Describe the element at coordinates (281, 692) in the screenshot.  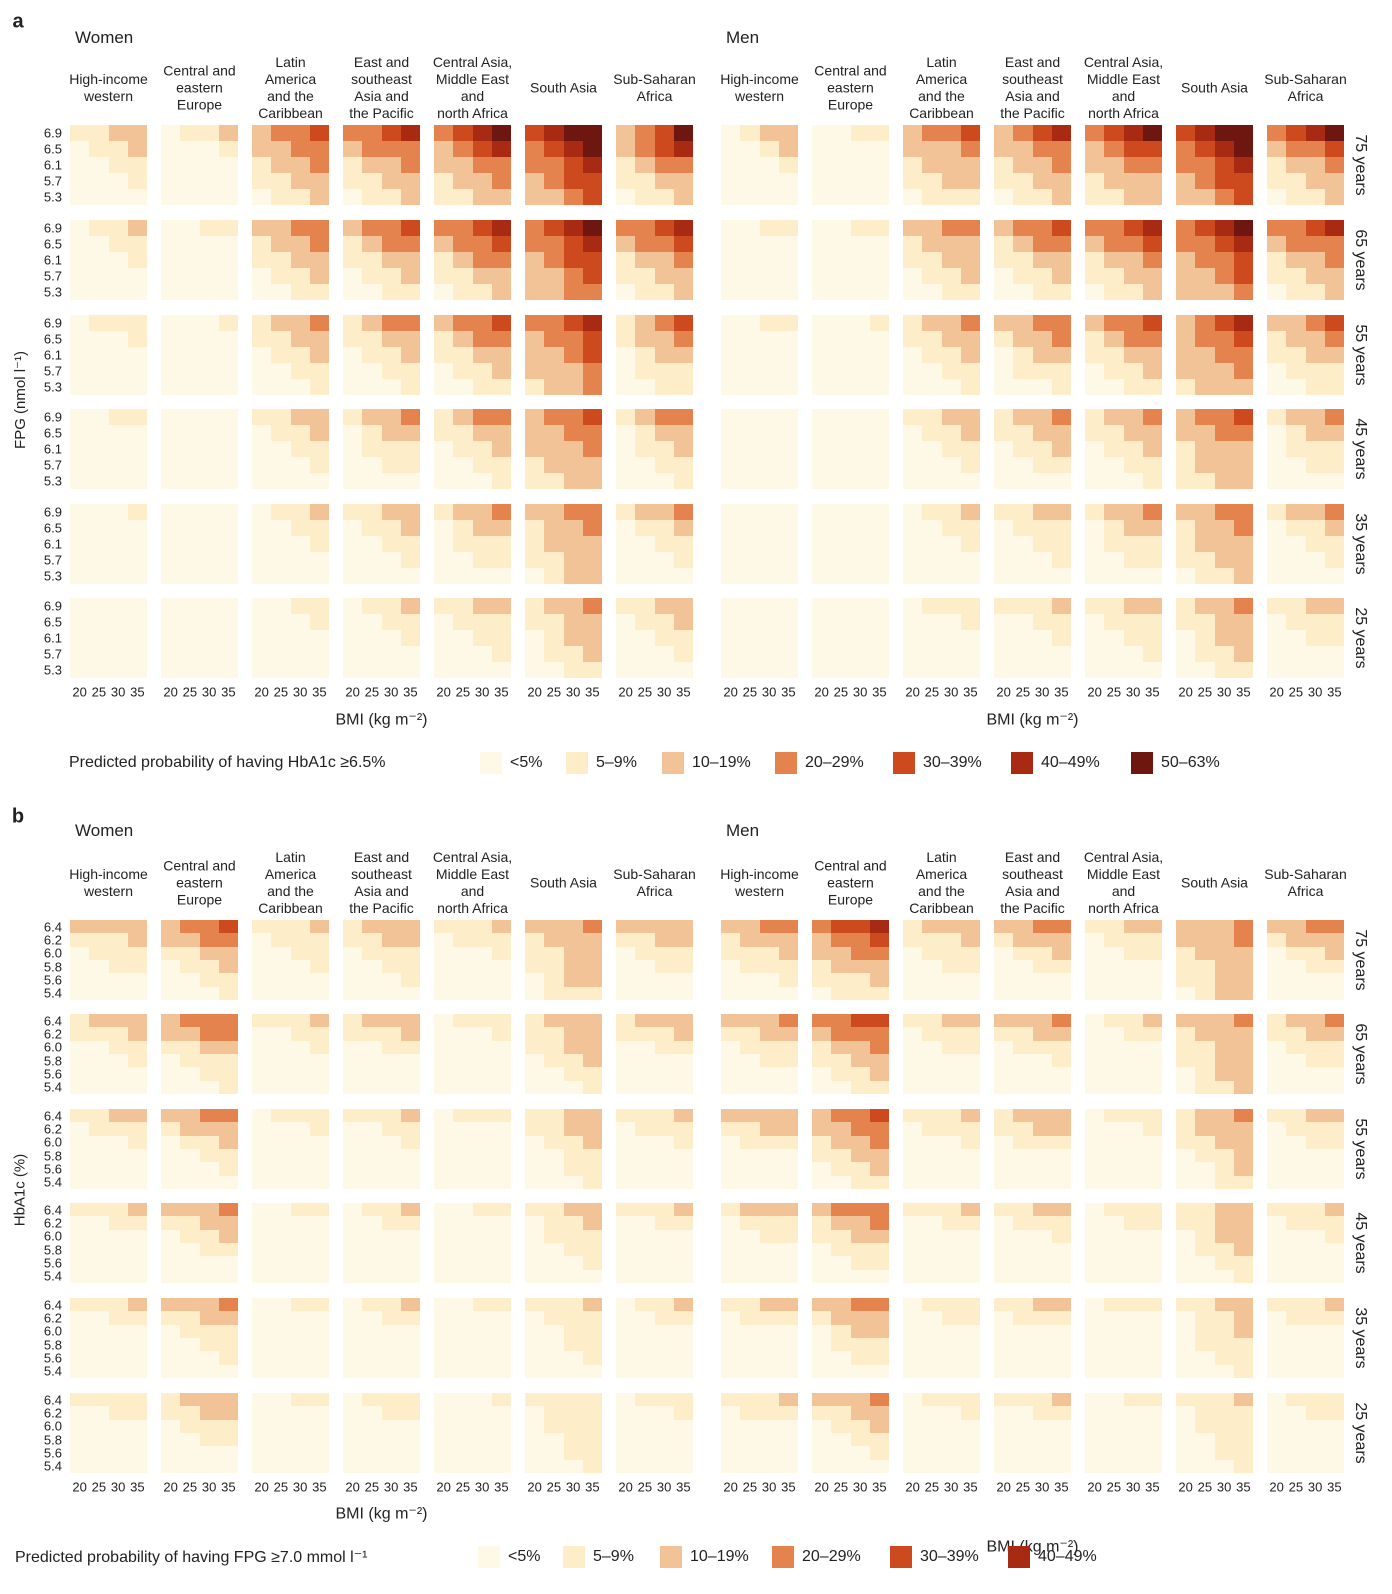
I see `x-tick-label: 25` at that location.